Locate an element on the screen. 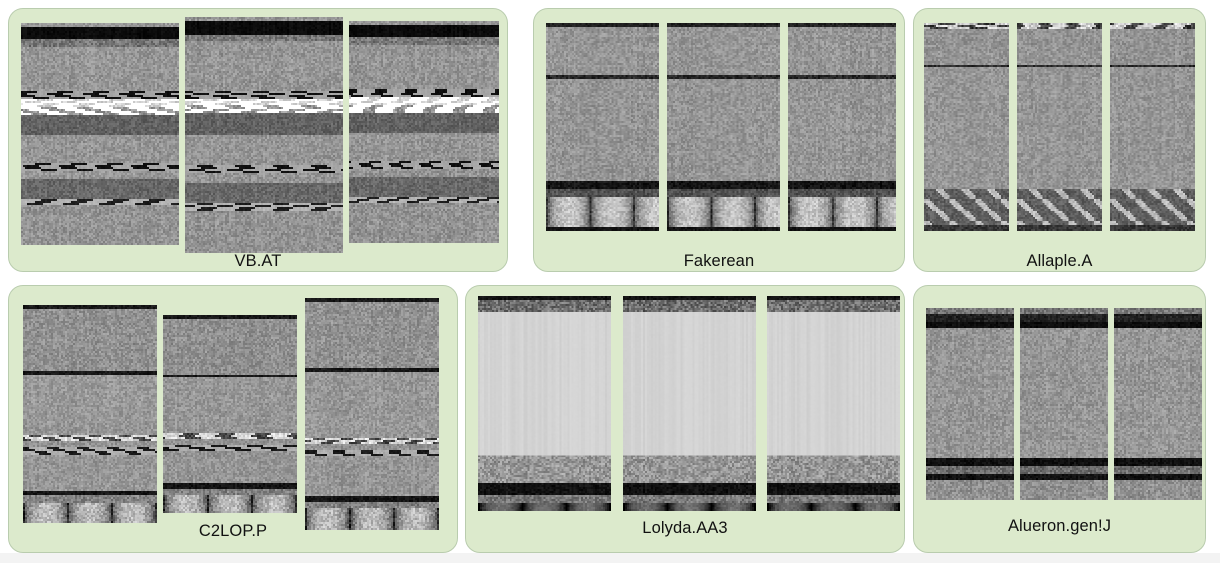 The width and height of the screenshot is (1220, 563). panel-caption-c2lop-p: C2LOP.P is located at coordinates (233, 531).